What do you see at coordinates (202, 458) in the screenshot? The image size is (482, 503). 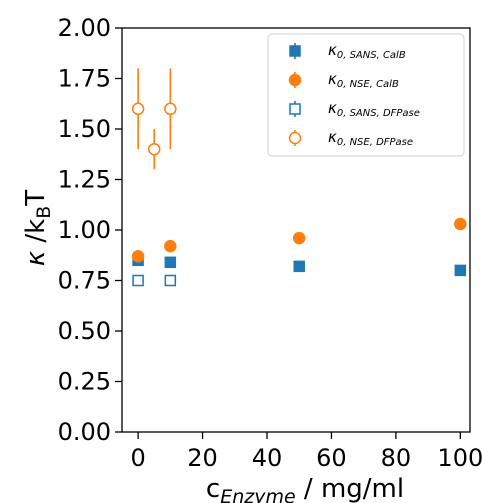 I see `x-tick-label: 20` at bounding box center [202, 458].